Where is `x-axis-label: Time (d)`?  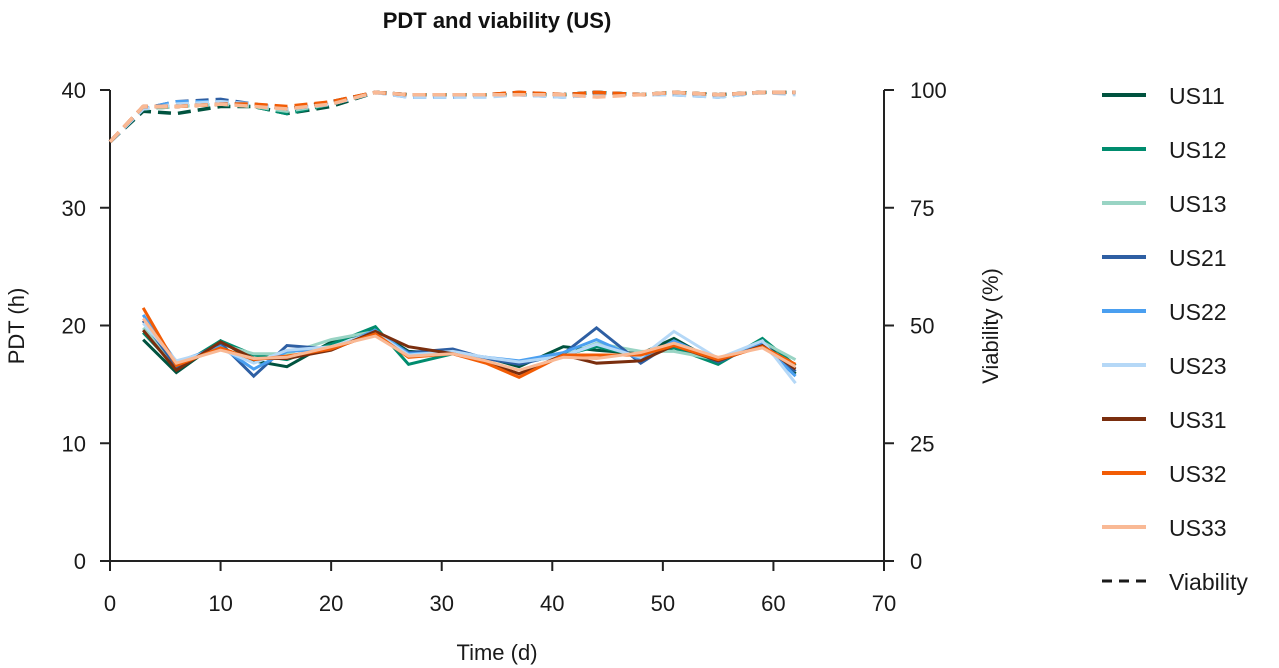
x-axis-label: Time (d) is located at coordinates (496, 652).